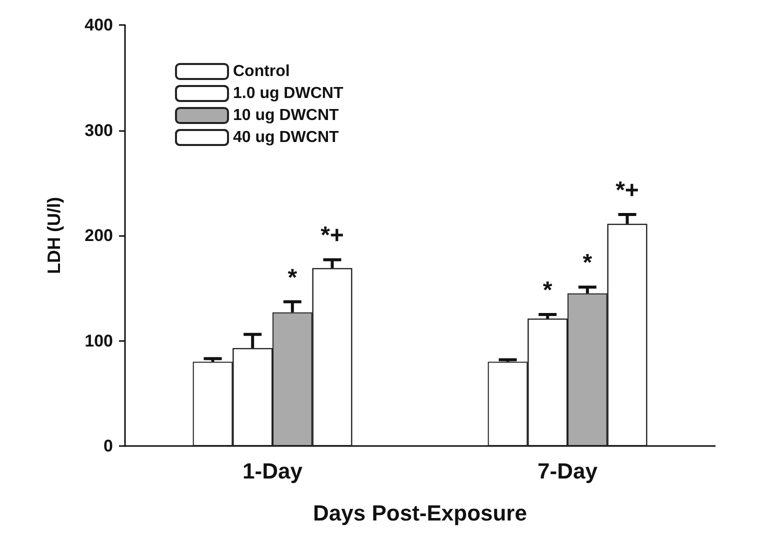 This screenshot has height=537, width=768. Describe the element at coordinates (286, 137) in the screenshot. I see `legend-label: 40 ug DWCNT` at that location.